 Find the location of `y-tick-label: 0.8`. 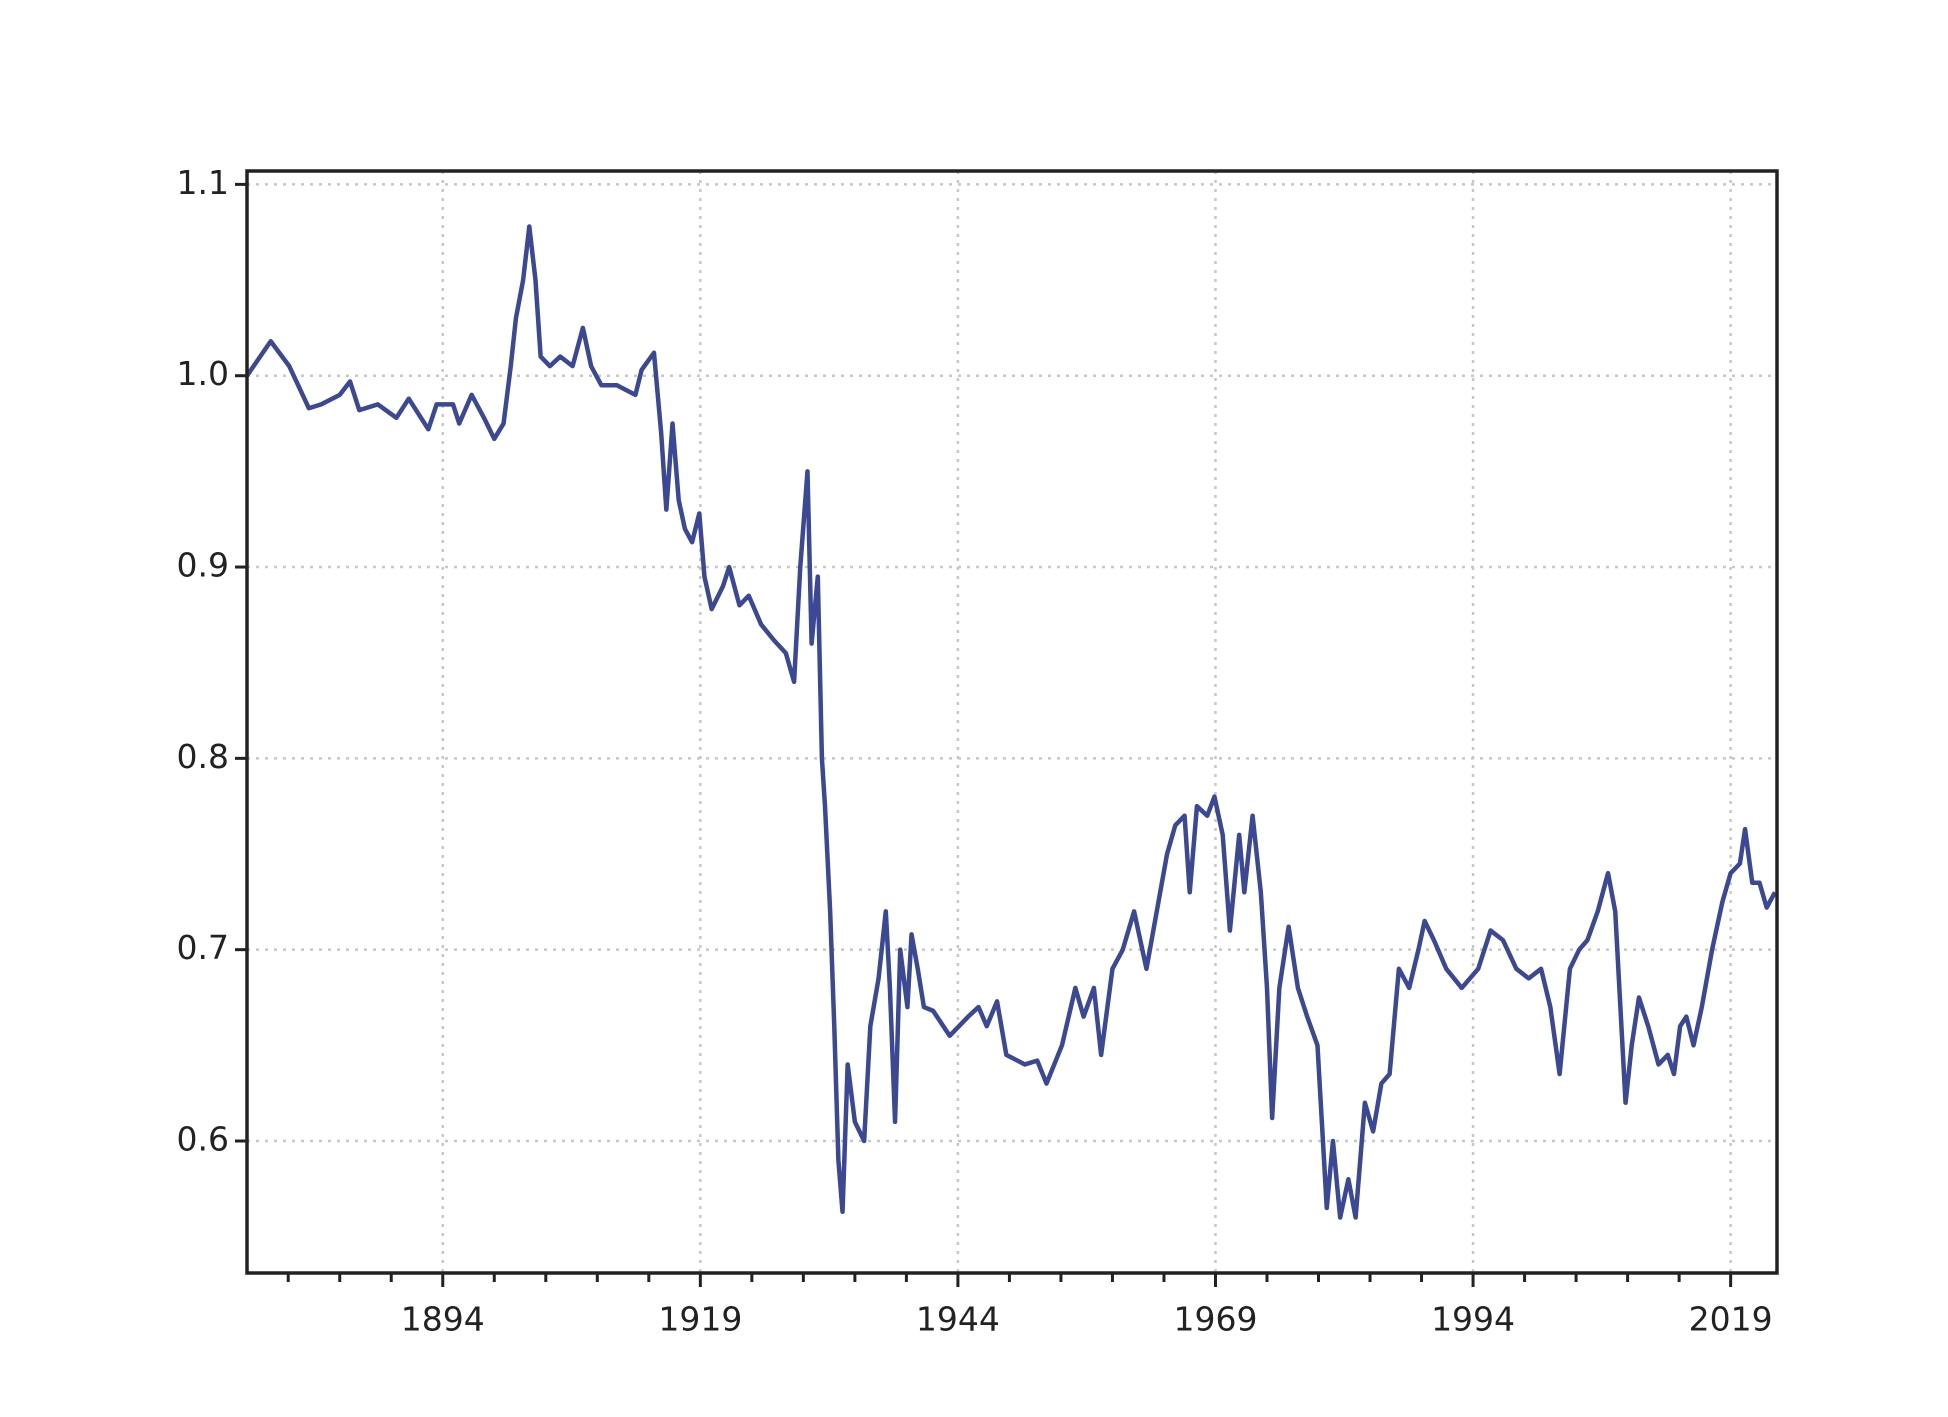

y-tick-label: 0.8 is located at coordinates (203, 756).